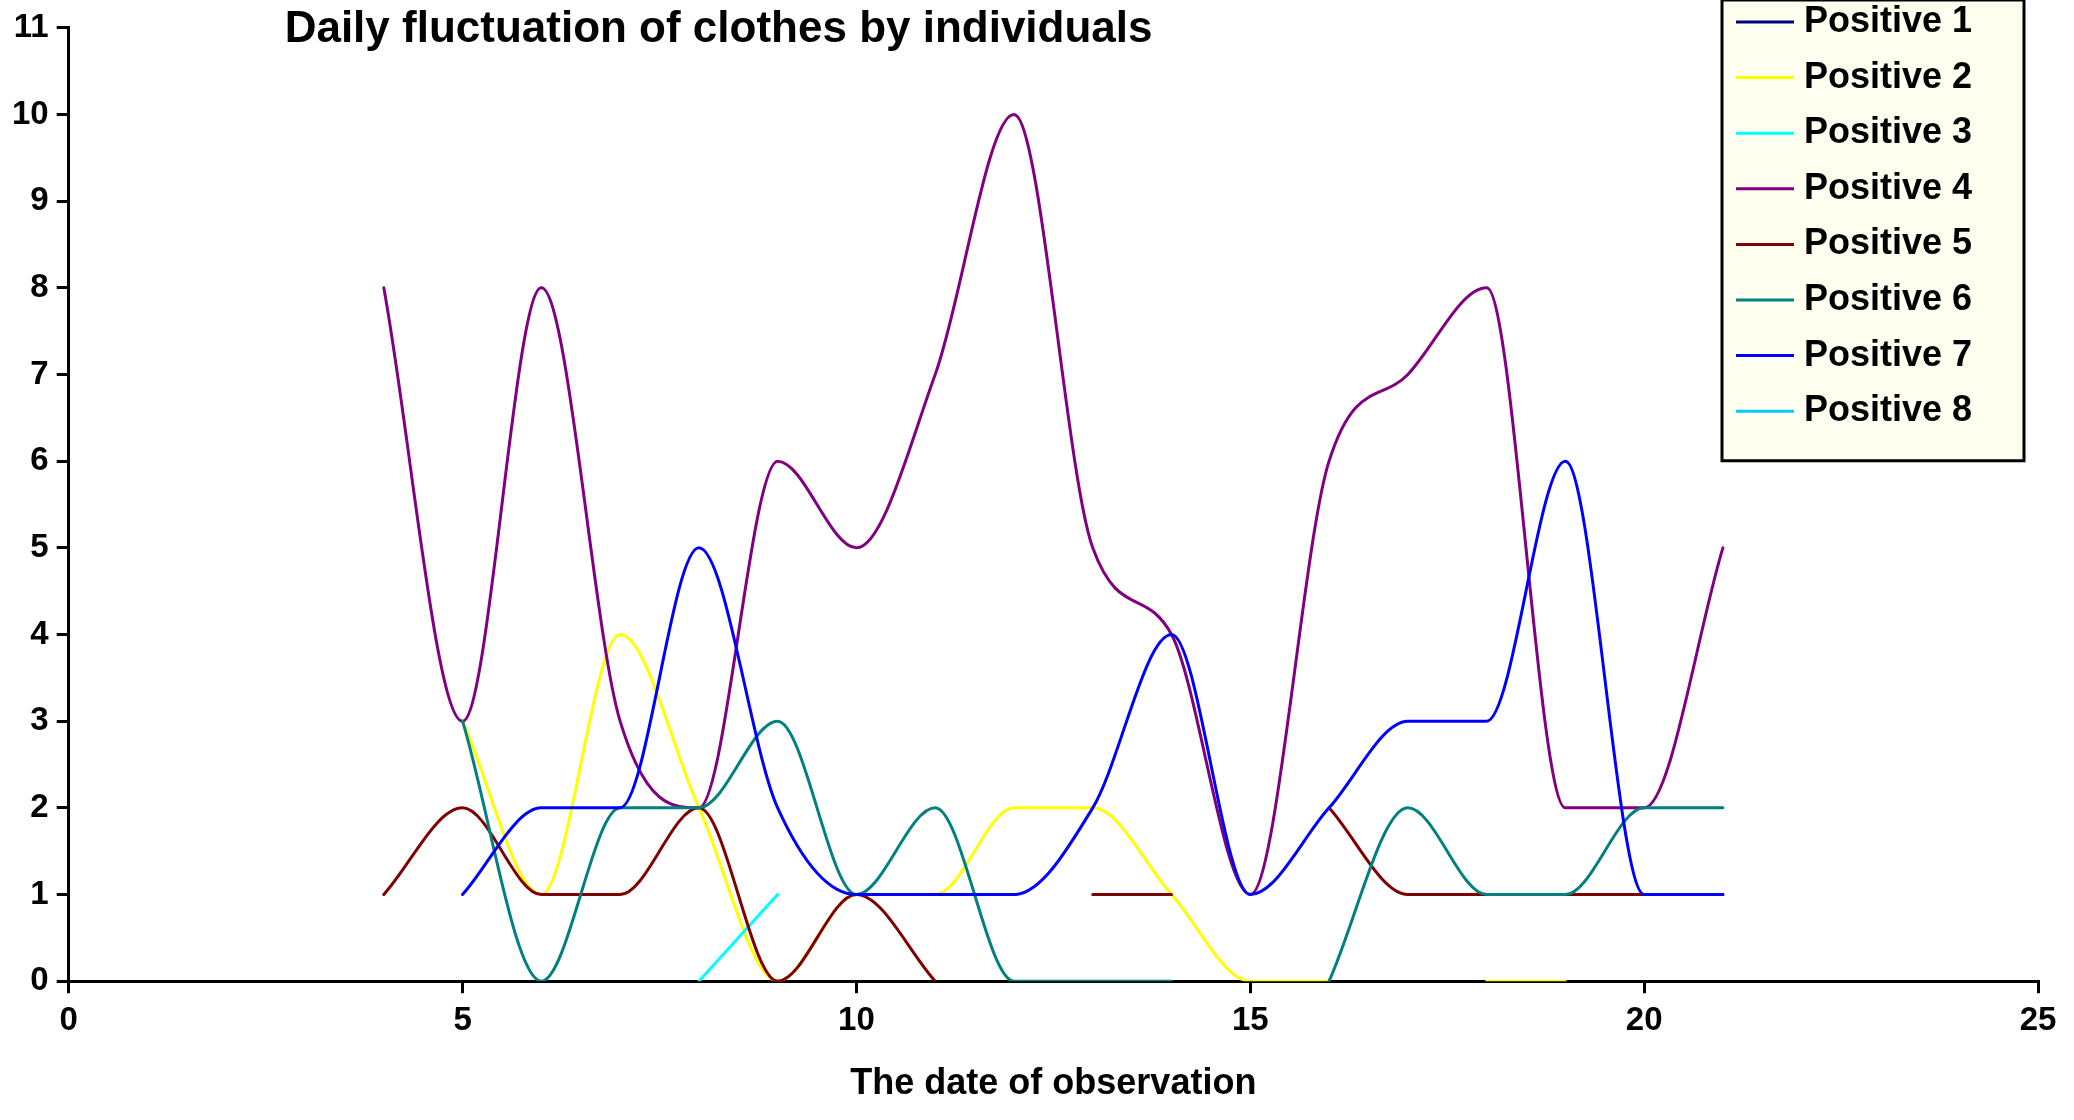 This screenshot has height=1120, width=2074. What do you see at coordinates (39, 285) in the screenshot?
I see `y-tick-label: 8` at bounding box center [39, 285].